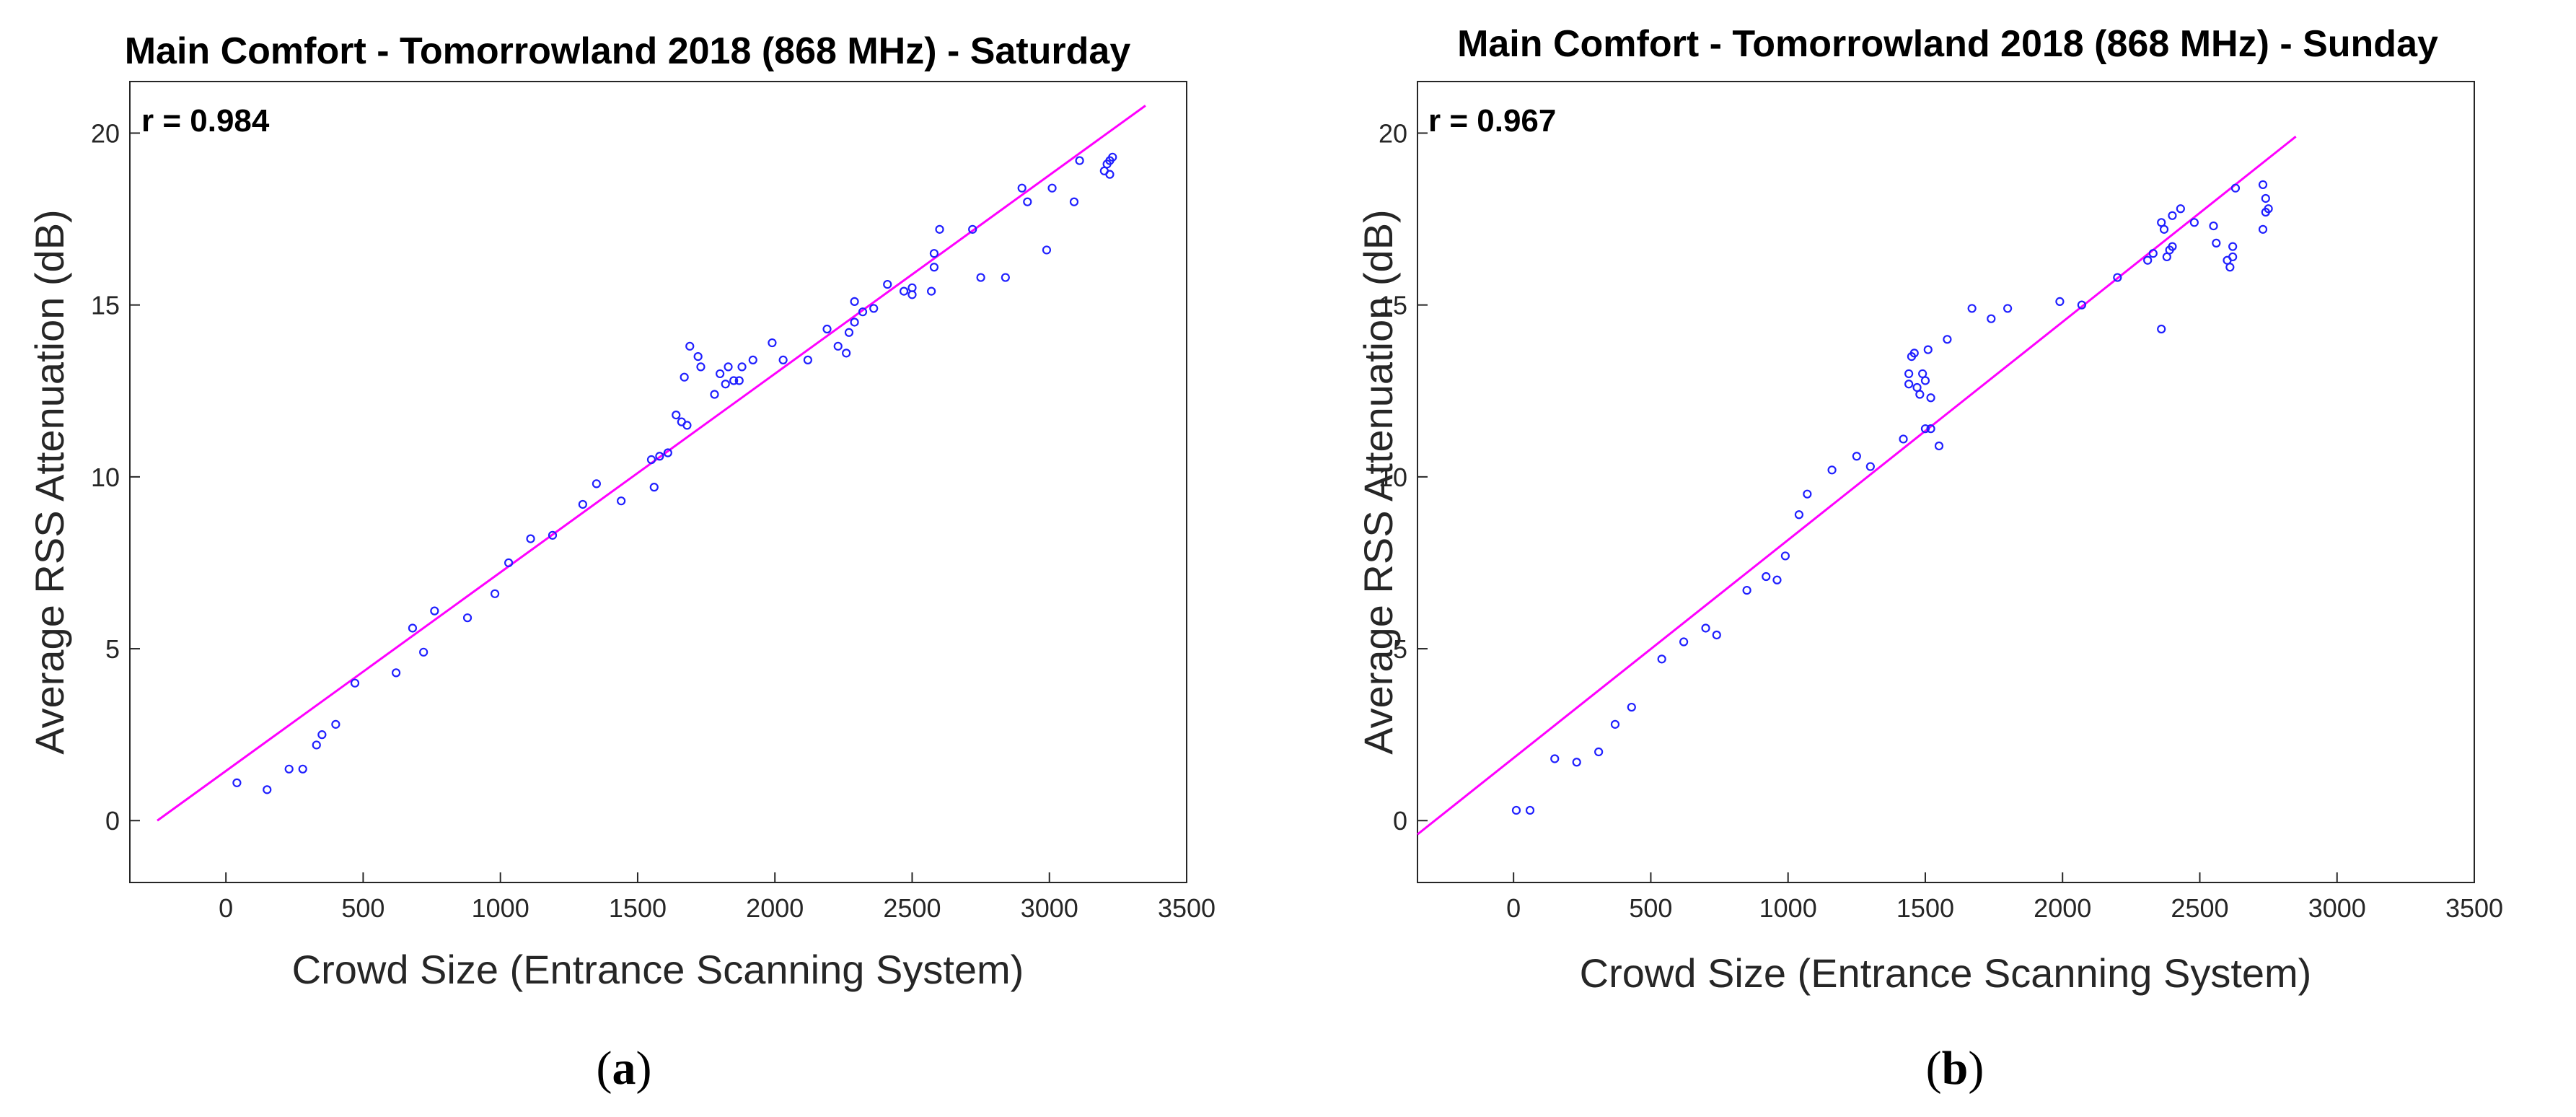 The width and height of the screenshot is (2576, 1117). I want to click on x-tick-label-a-3000: 3000, so click(1049, 908).